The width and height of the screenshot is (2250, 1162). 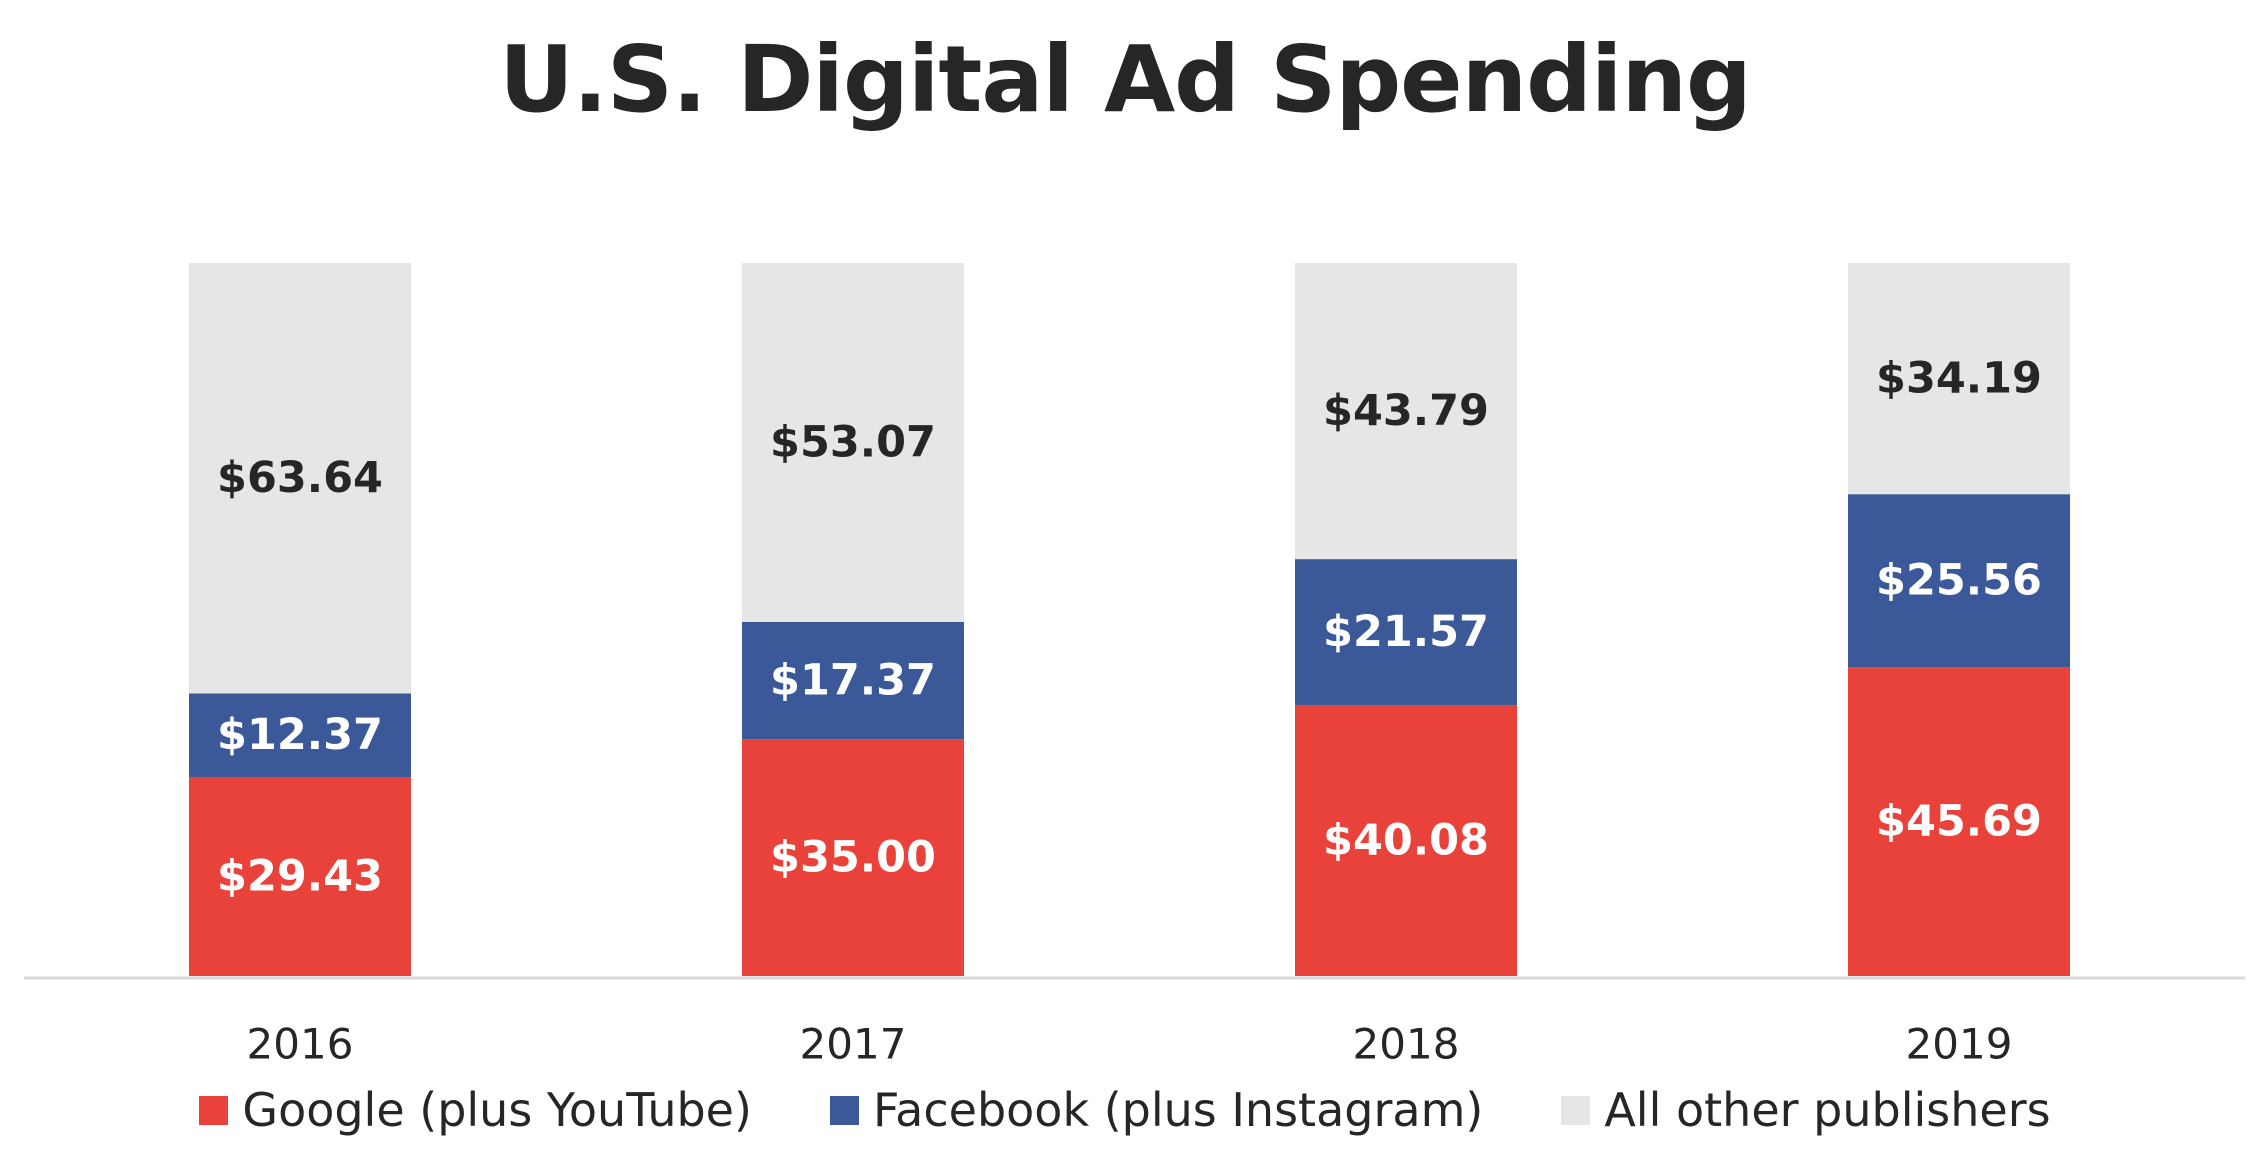 I want to click on data-label-facebook-2019: $25.56, so click(x=1959, y=581).